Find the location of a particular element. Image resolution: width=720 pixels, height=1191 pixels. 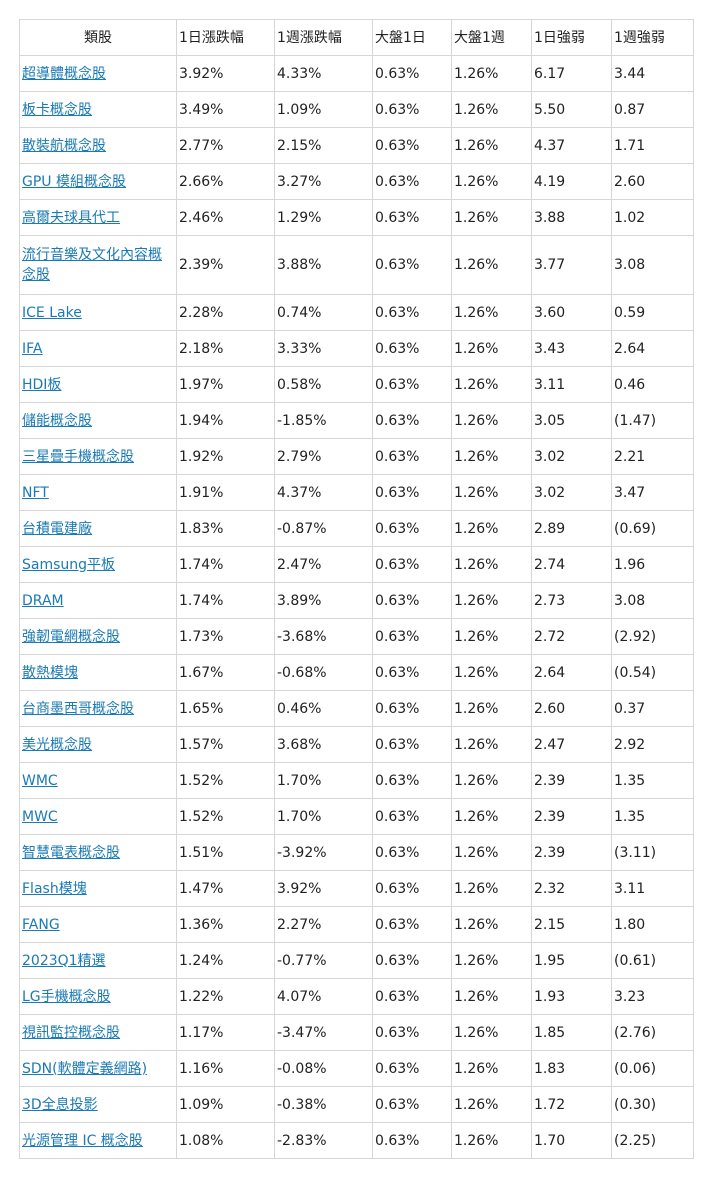

cell-1d-strength: 1.83 is located at coordinates (571, 1068).